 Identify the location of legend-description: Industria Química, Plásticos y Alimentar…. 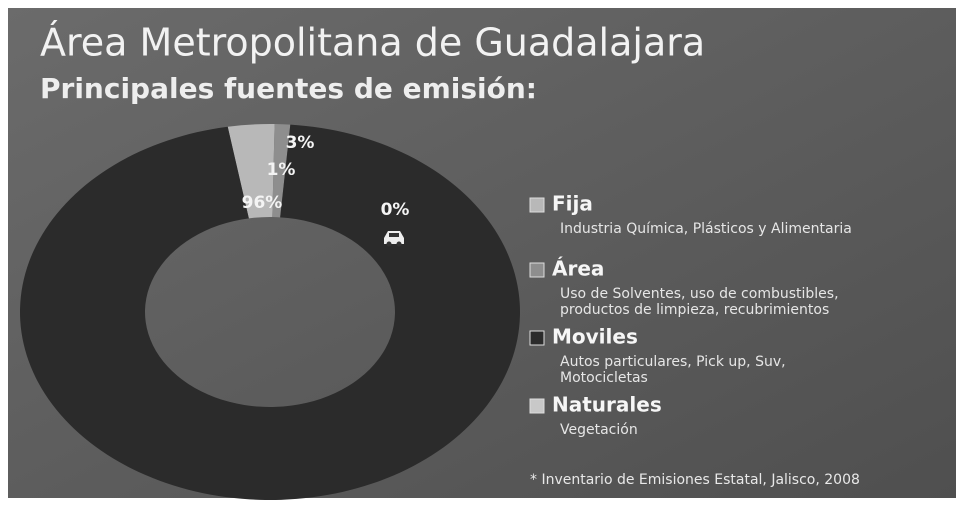
(706, 229).